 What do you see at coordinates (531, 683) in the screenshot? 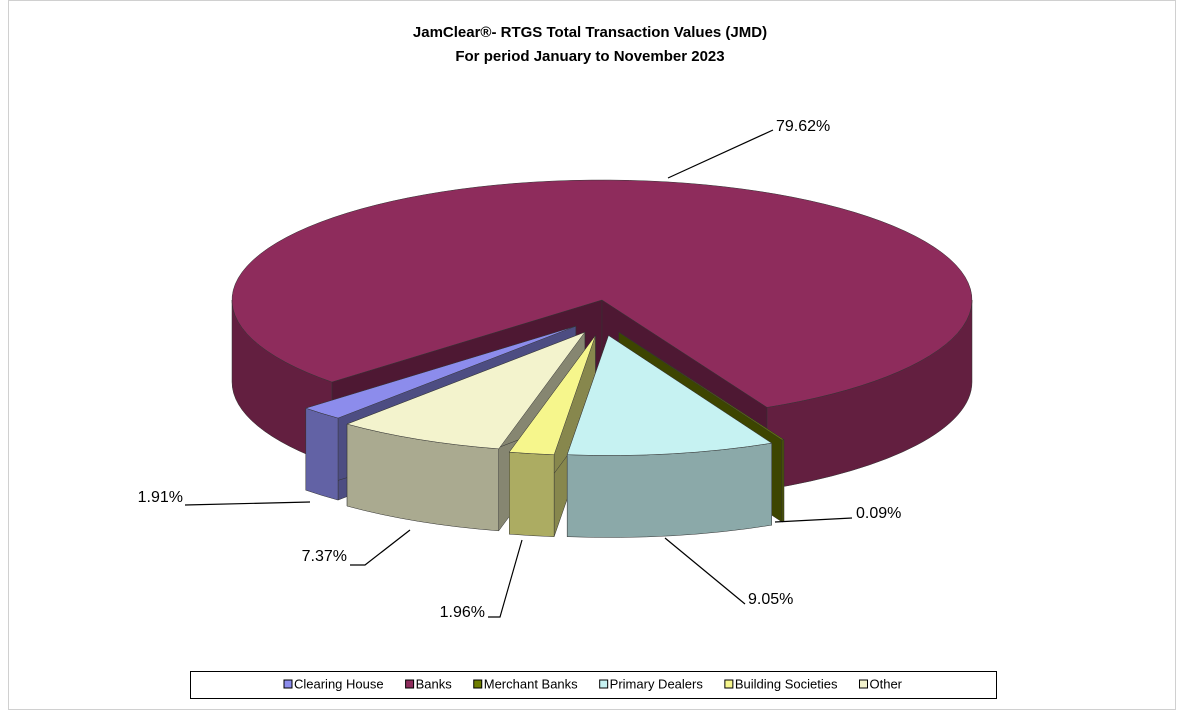
I see `legend-label: Merchant Banks` at bounding box center [531, 683].